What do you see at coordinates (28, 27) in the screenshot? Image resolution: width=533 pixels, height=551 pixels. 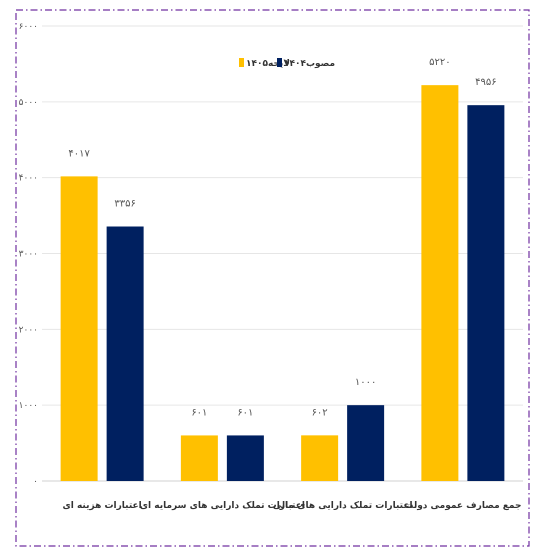 I see `y-tick-label-6000: ۶۰۰۰` at bounding box center [28, 27].